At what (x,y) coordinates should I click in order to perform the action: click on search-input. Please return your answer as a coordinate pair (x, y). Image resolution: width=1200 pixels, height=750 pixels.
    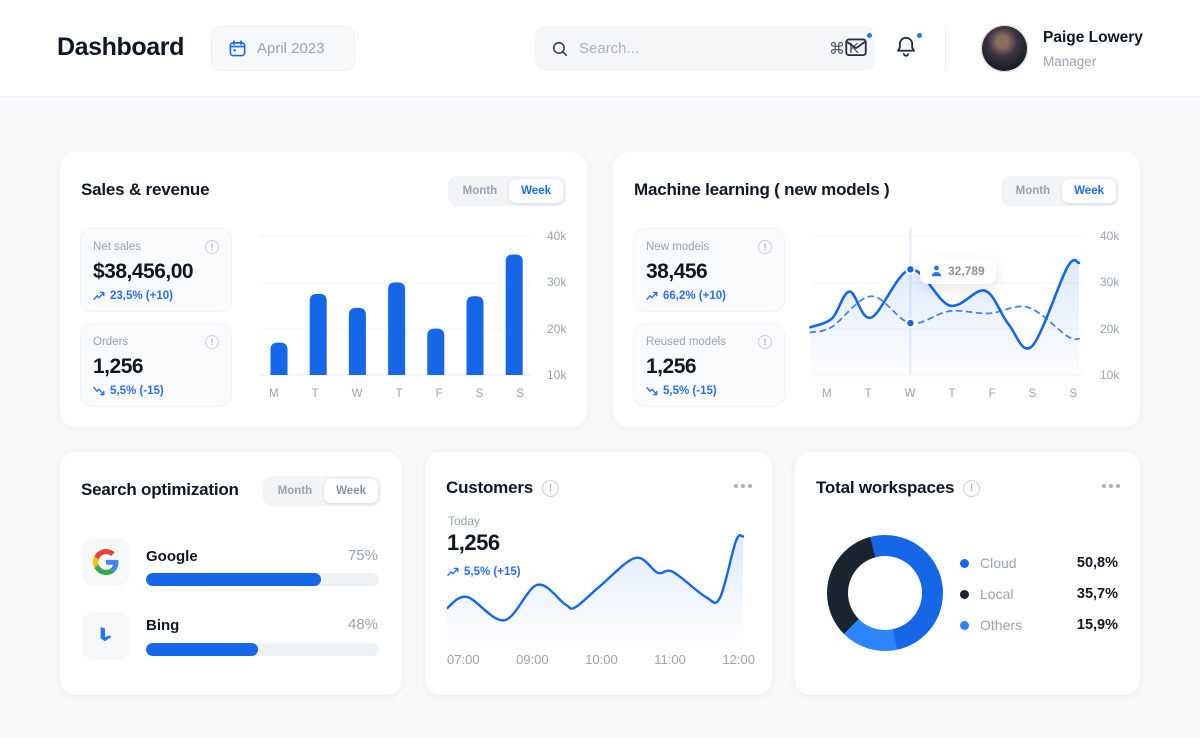
    Looking at the image, I should click on (699, 48).